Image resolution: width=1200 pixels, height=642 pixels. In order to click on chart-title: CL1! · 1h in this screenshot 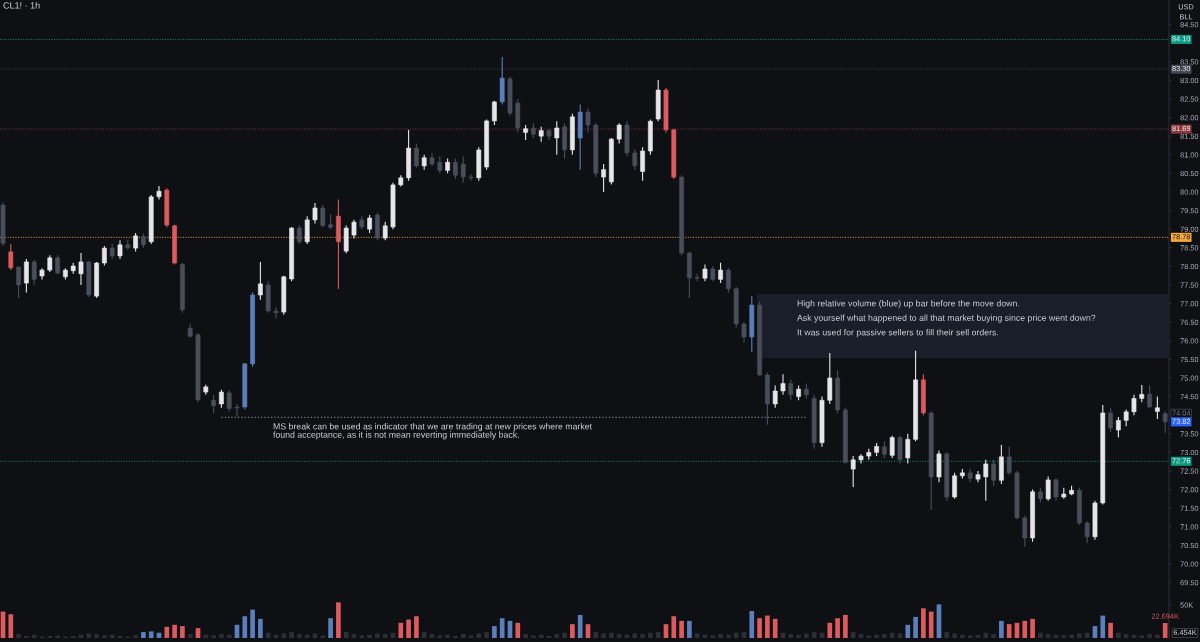, I will do `click(21, 5)`.